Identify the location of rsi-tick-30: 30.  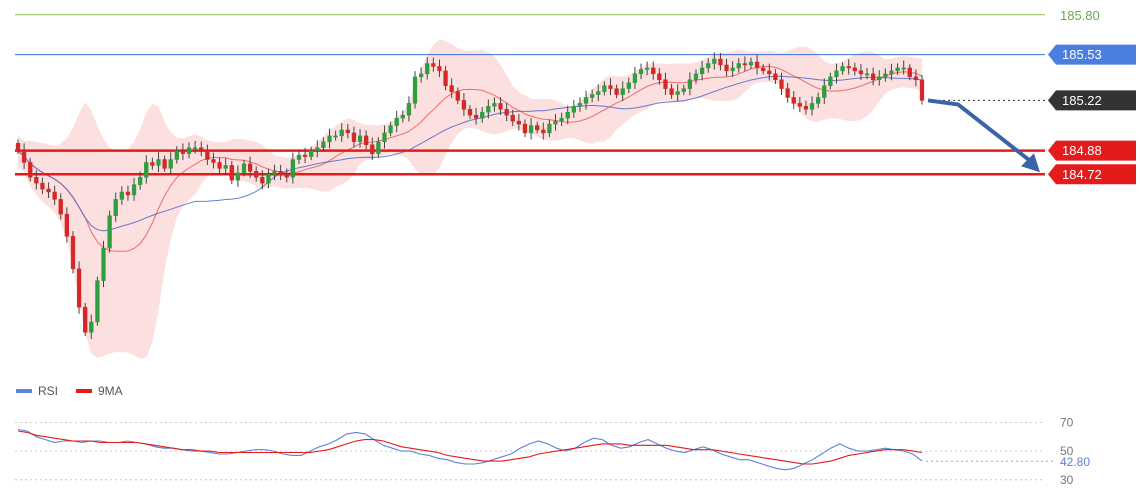
(1067, 480).